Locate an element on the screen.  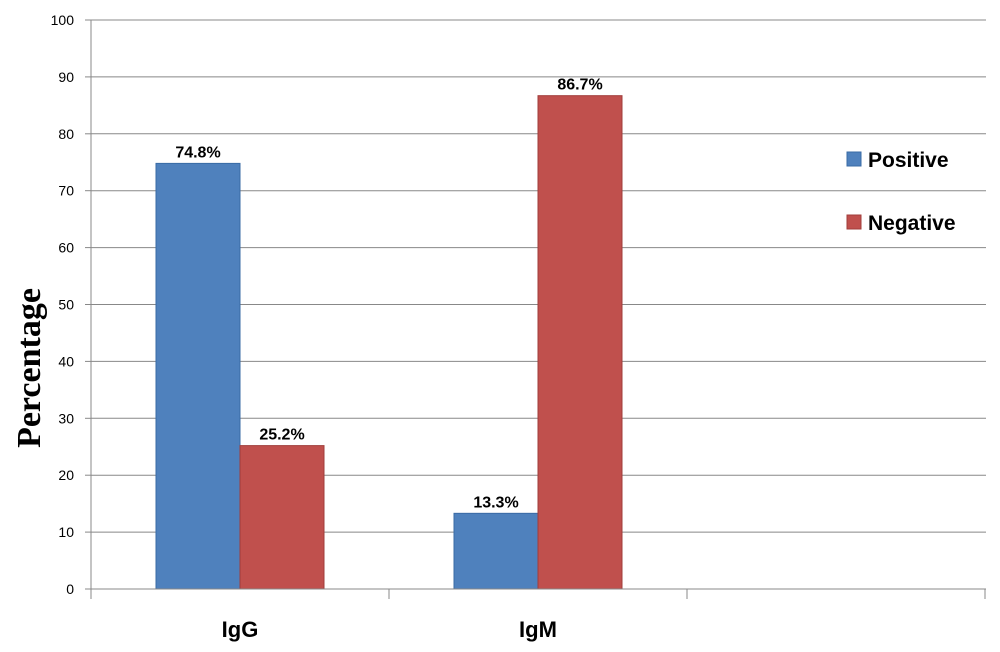
x-category-label: IgG is located at coordinates (240, 629).